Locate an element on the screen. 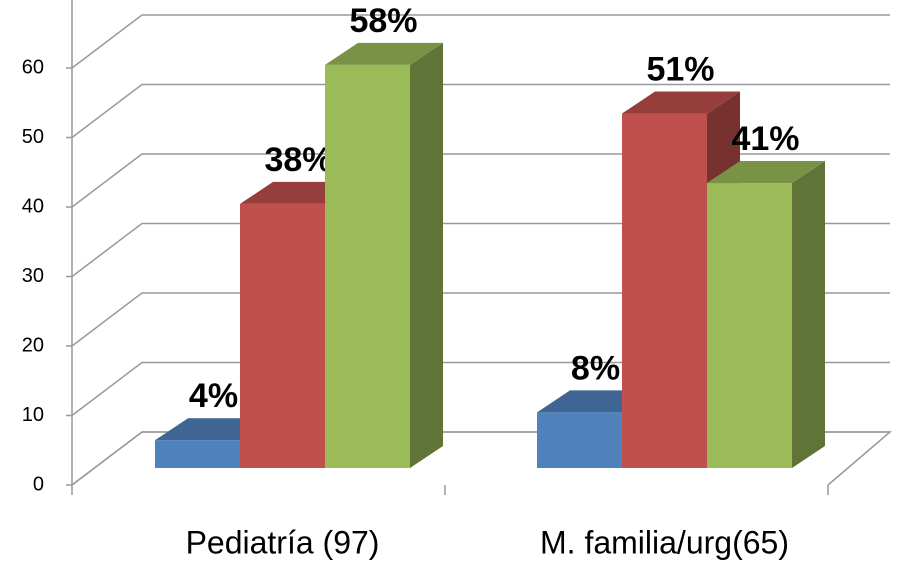 The image size is (906, 563). data-label: 41% is located at coordinates (765, 139).